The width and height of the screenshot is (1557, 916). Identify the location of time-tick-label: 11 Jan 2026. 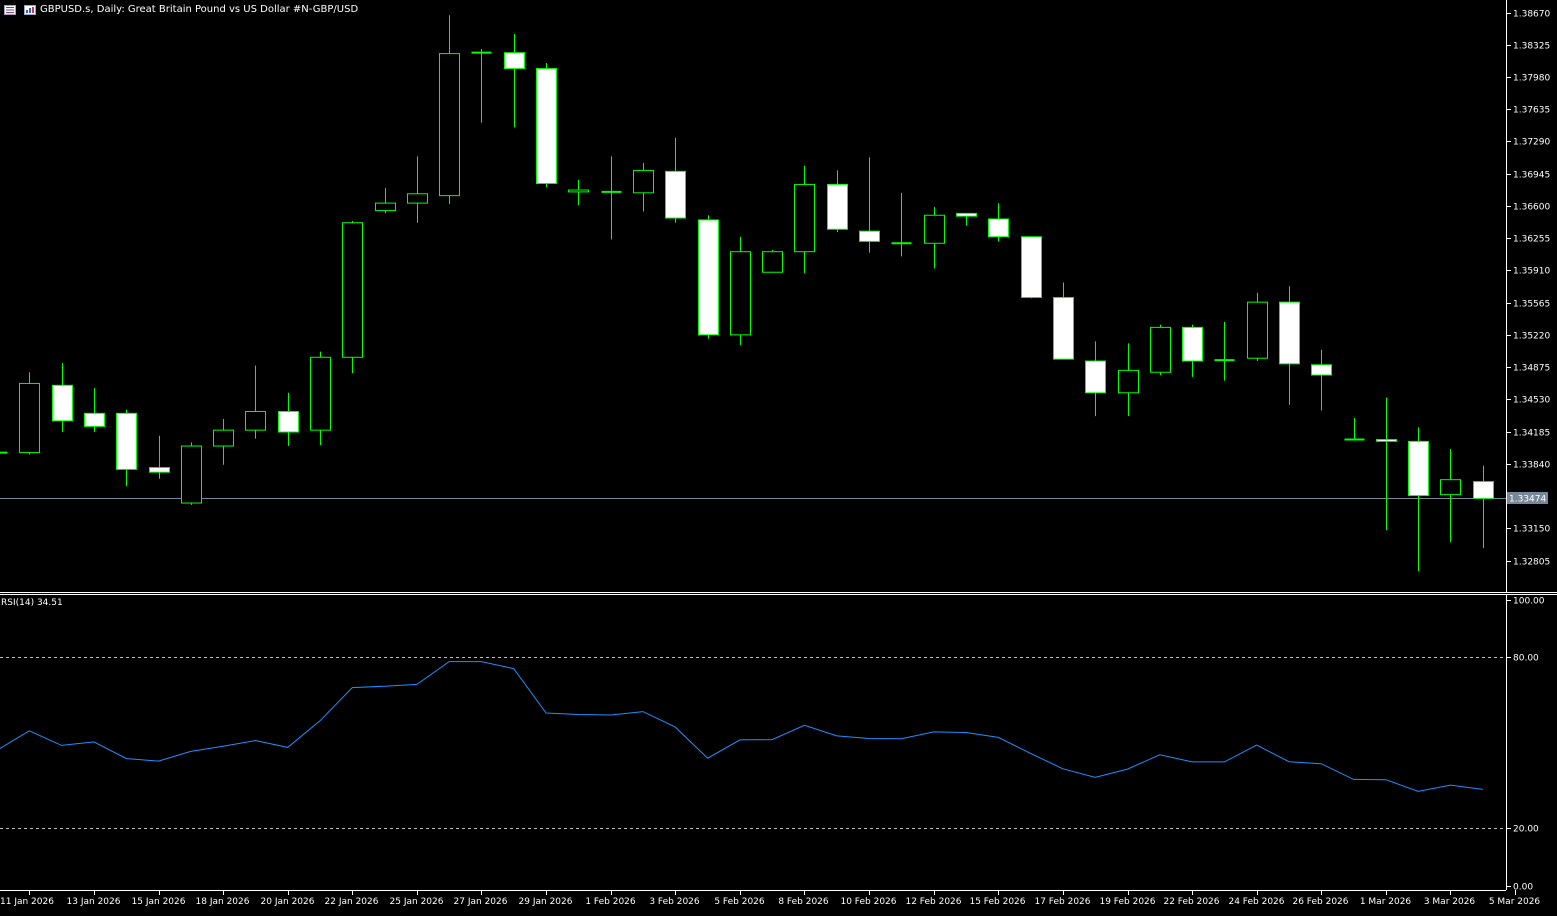
(27, 902).